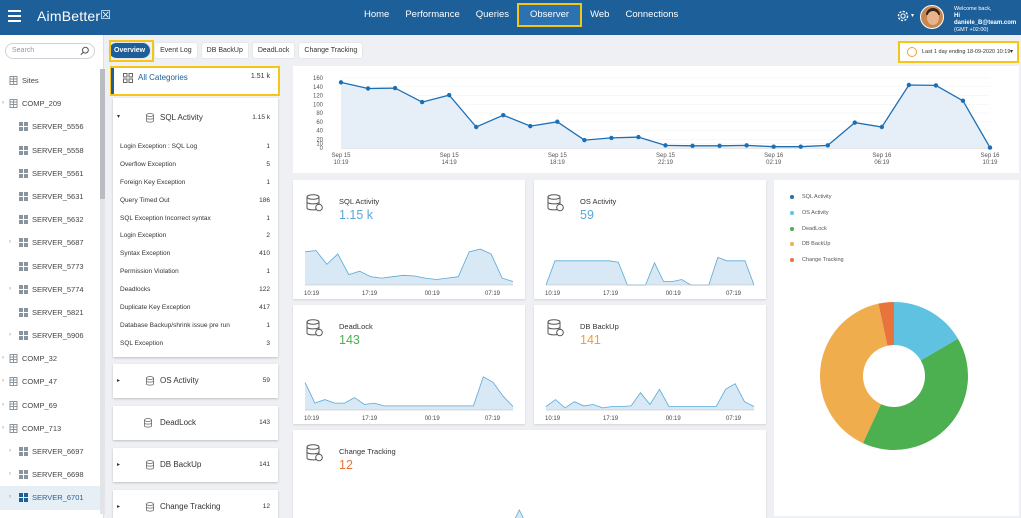 This screenshot has height=518, width=1021. I want to click on brand-logo: AimBetter☒, so click(74, 16).